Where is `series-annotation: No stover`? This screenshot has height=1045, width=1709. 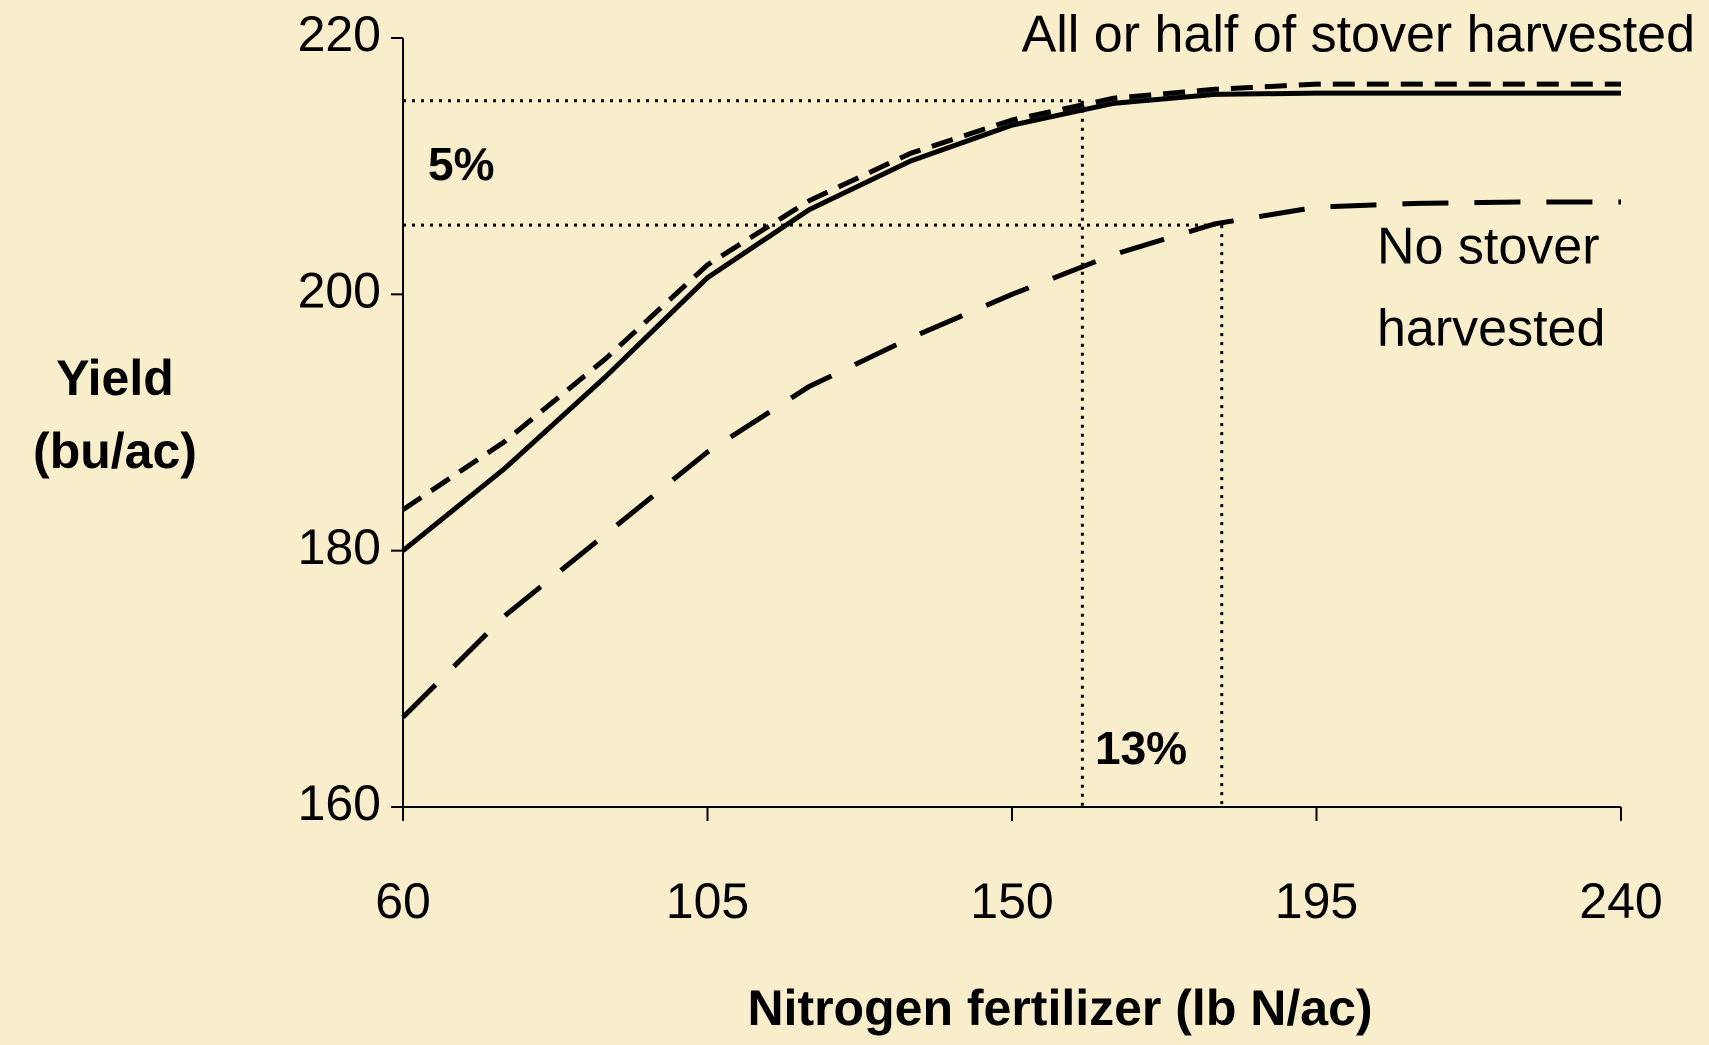
series-annotation: No stover is located at coordinates (1488, 247).